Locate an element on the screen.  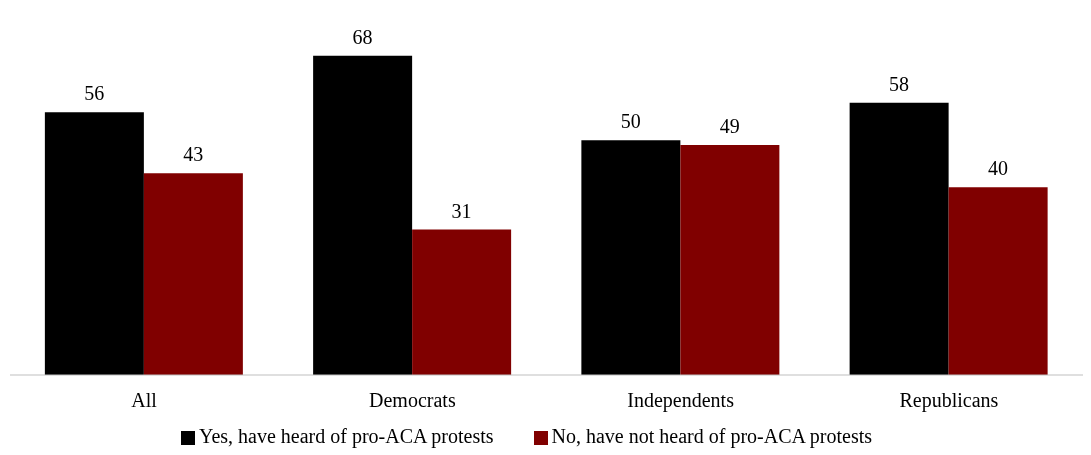
legend-label: Yes, have heard of pro-ACA protests is located at coordinates (346, 436).